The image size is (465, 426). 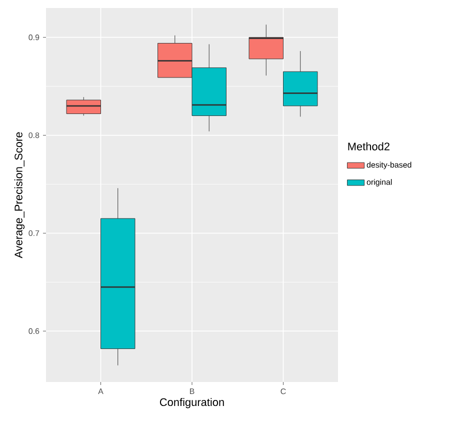 What do you see at coordinates (192, 403) in the screenshot?
I see `x-axis-title: Configuration` at bounding box center [192, 403].